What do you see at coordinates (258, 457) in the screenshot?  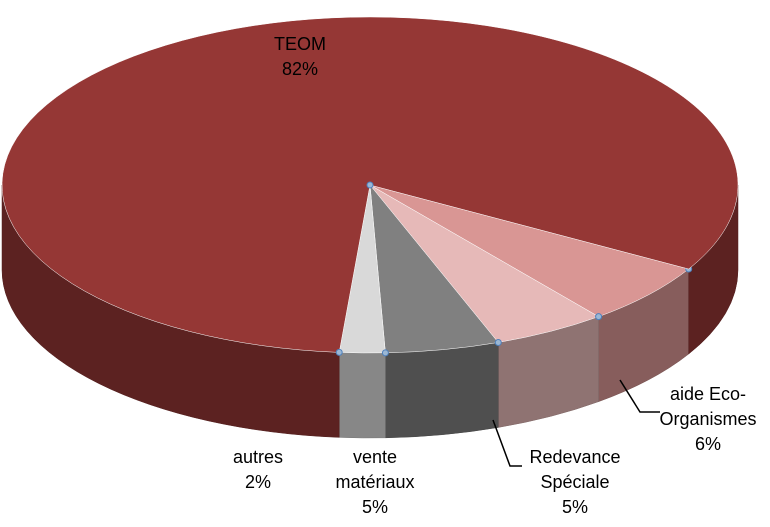 I see `label-name: autres` at bounding box center [258, 457].